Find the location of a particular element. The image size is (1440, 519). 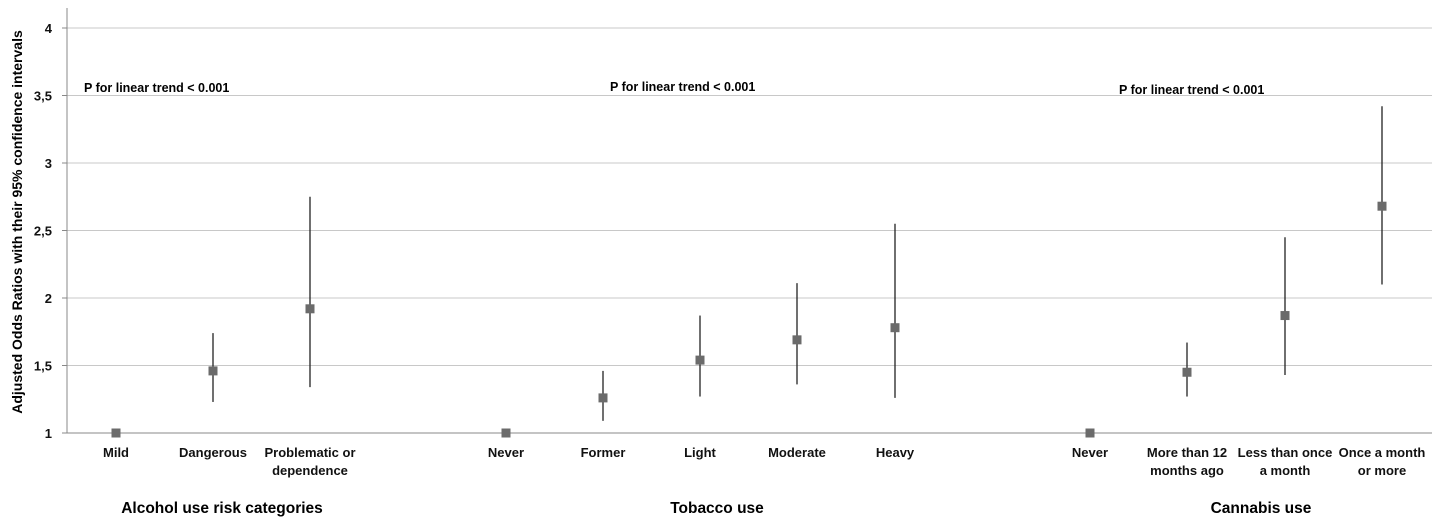

x-tick-label: dependence is located at coordinates (310, 470).